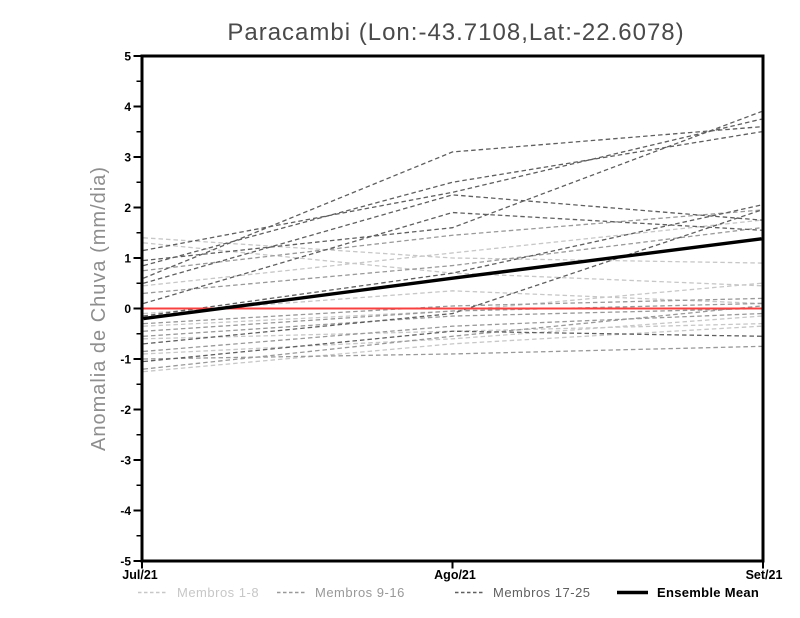 Image resolution: width=800 pixels, height=618 pixels. What do you see at coordinates (127, 57) in the screenshot?
I see `y-tick-label: 5` at bounding box center [127, 57].